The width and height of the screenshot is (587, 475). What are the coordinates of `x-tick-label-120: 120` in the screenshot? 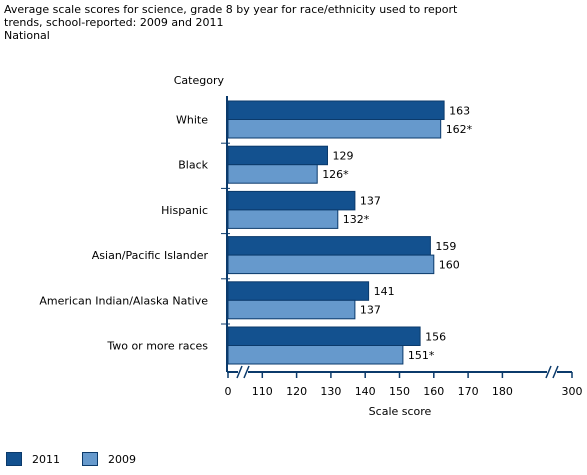 It's located at (296, 391).